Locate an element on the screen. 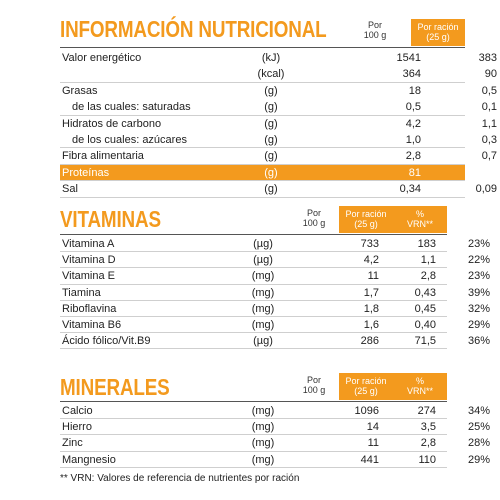 Image resolution: width=500 pixels, height=500 pixels. table-row: Vitamina E (mg) 11 2,8 23% is located at coordinates (275, 276).